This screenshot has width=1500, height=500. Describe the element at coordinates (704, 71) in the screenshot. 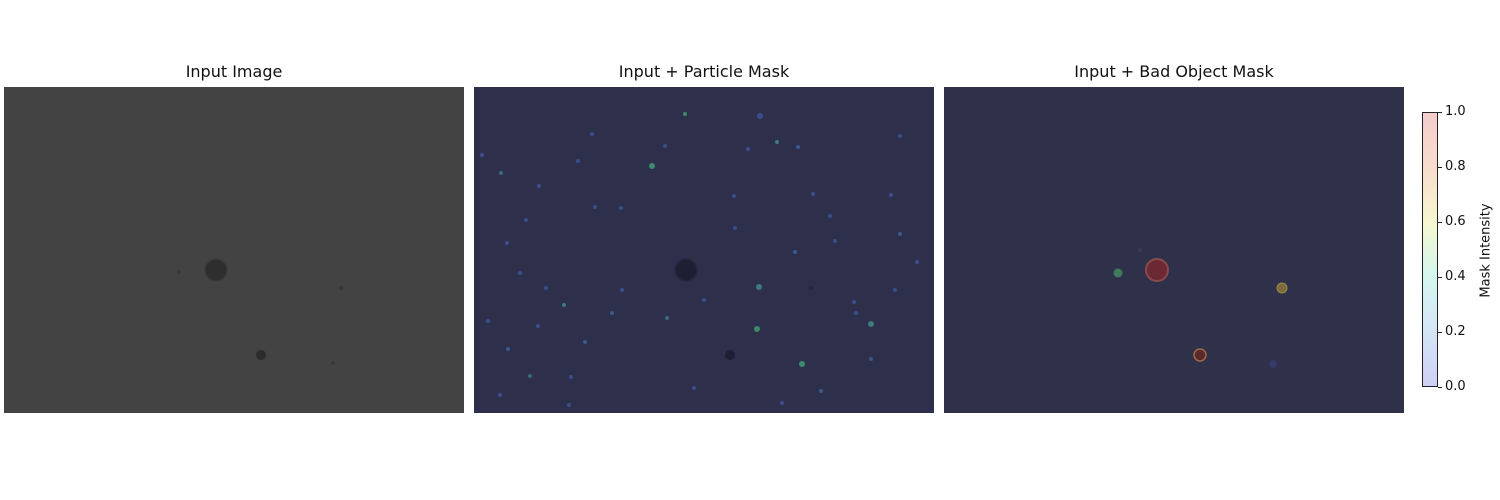

I see `panel-title-particle-mask: Input + Particle Mask` at that location.